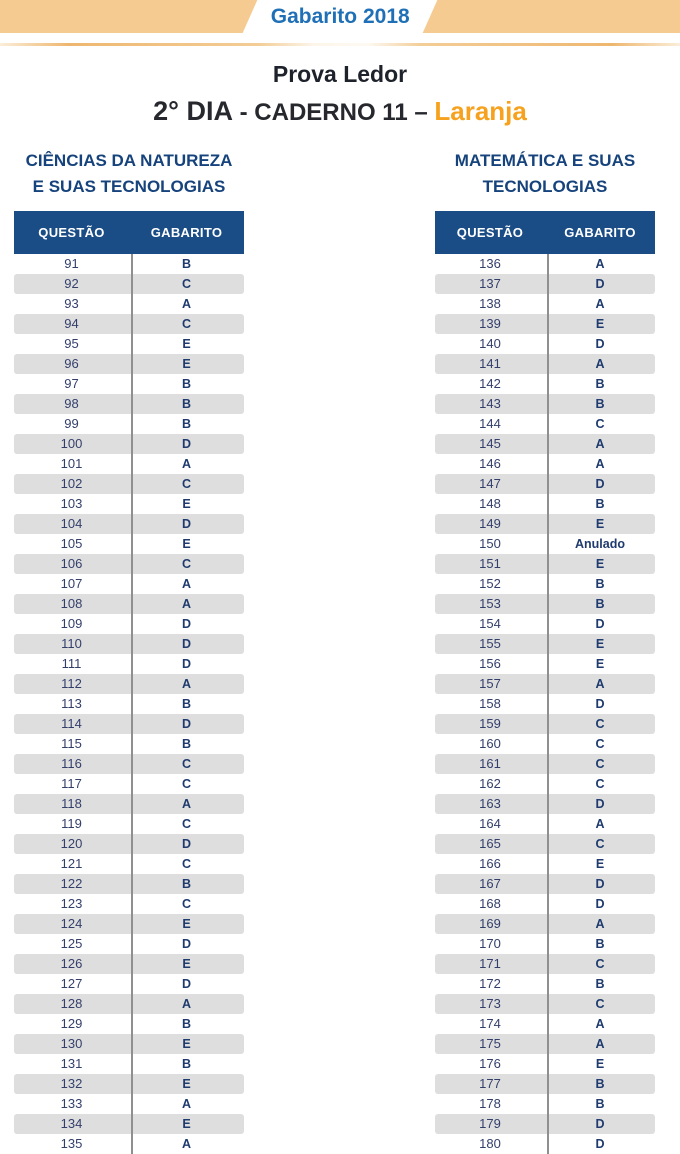 The image size is (680, 1154). What do you see at coordinates (71, 503) in the screenshot?
I see `question-number: 103` at bounding box center [71, 503].